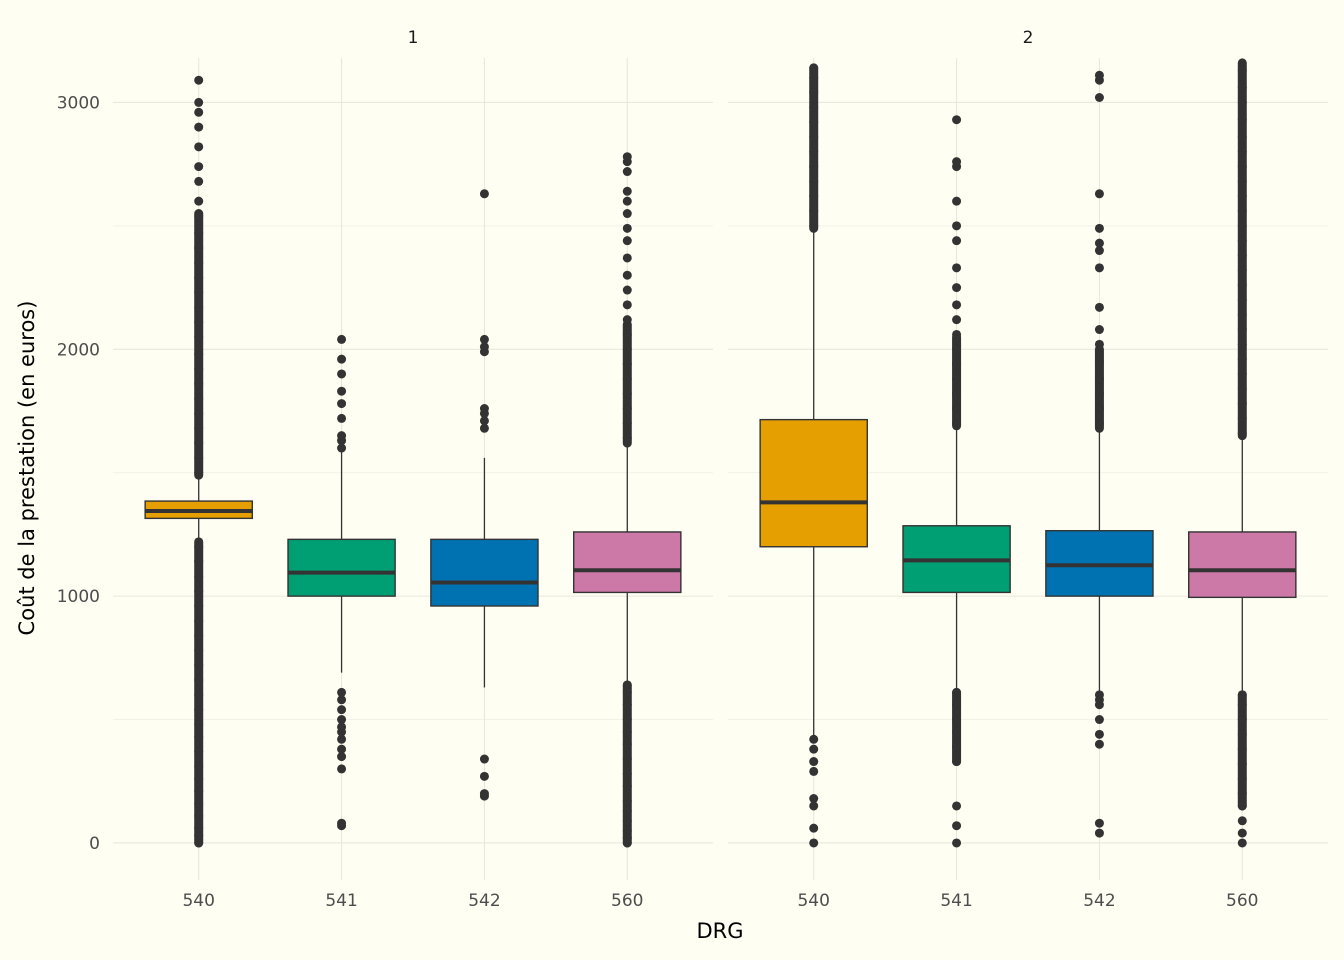 This screenshot has height=960, width=1344. Describe the element at coordinates (27, 468) in the screenshot. I see `y-axis-title: Coût de la prestation (en euros)` at that location.